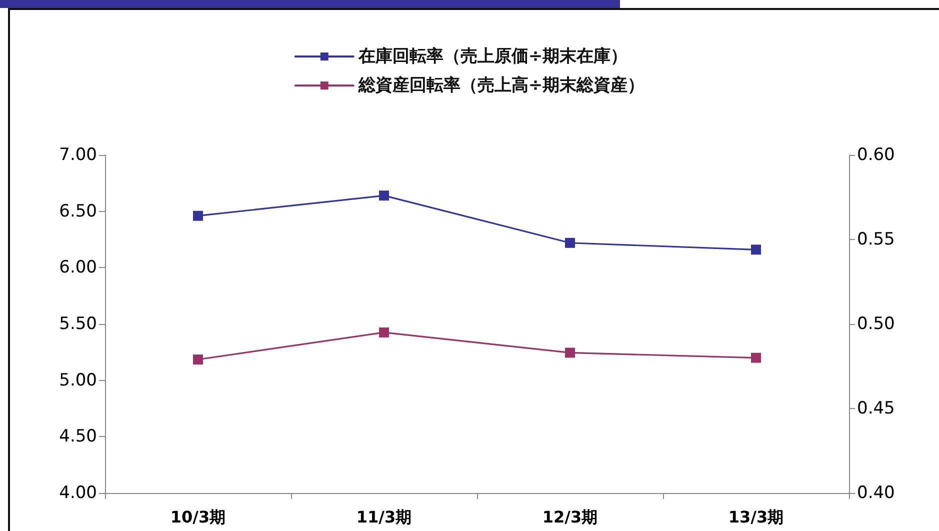 Image resolution: width=939 pixels, height=531 pixels. I want to click on y-tick-label: 7.00, so click(78, 155).